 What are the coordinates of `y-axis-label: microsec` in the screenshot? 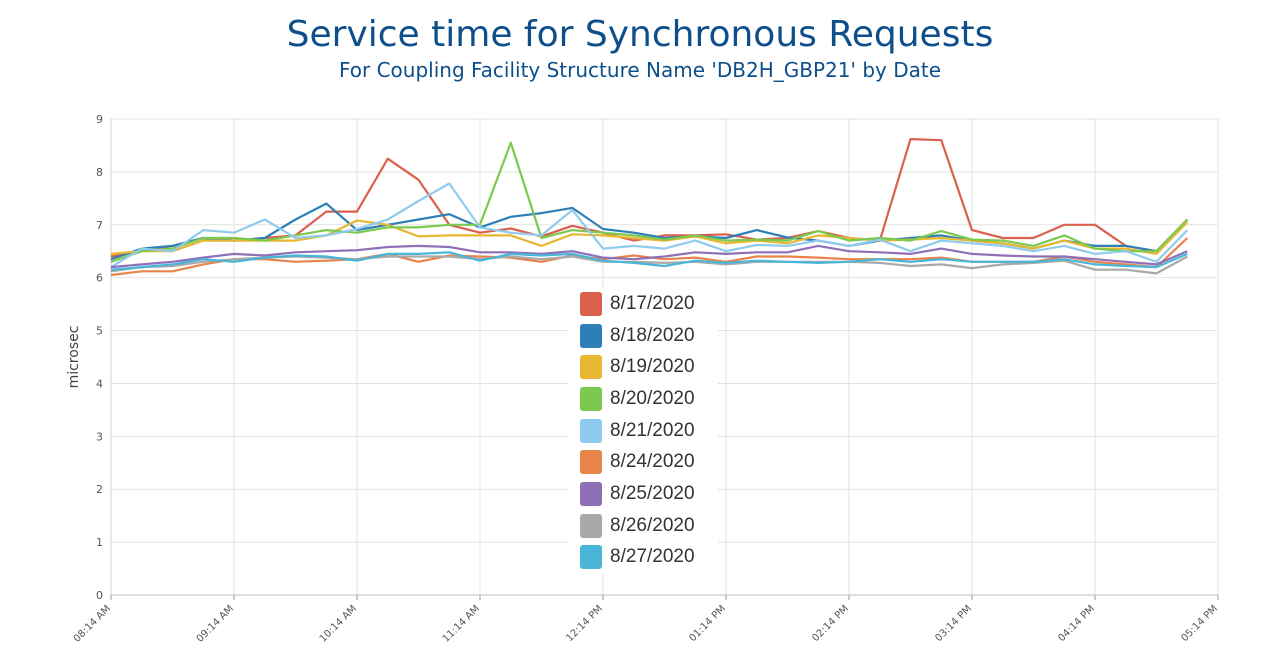 It's located at (74, 357).